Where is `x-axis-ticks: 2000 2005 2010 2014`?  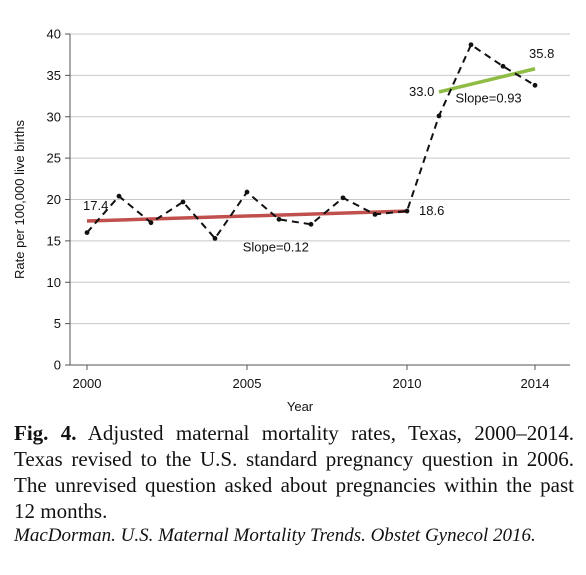
x-axis-ticks: 2000 2005 2010 2014 is located at coordinates (311, 378).